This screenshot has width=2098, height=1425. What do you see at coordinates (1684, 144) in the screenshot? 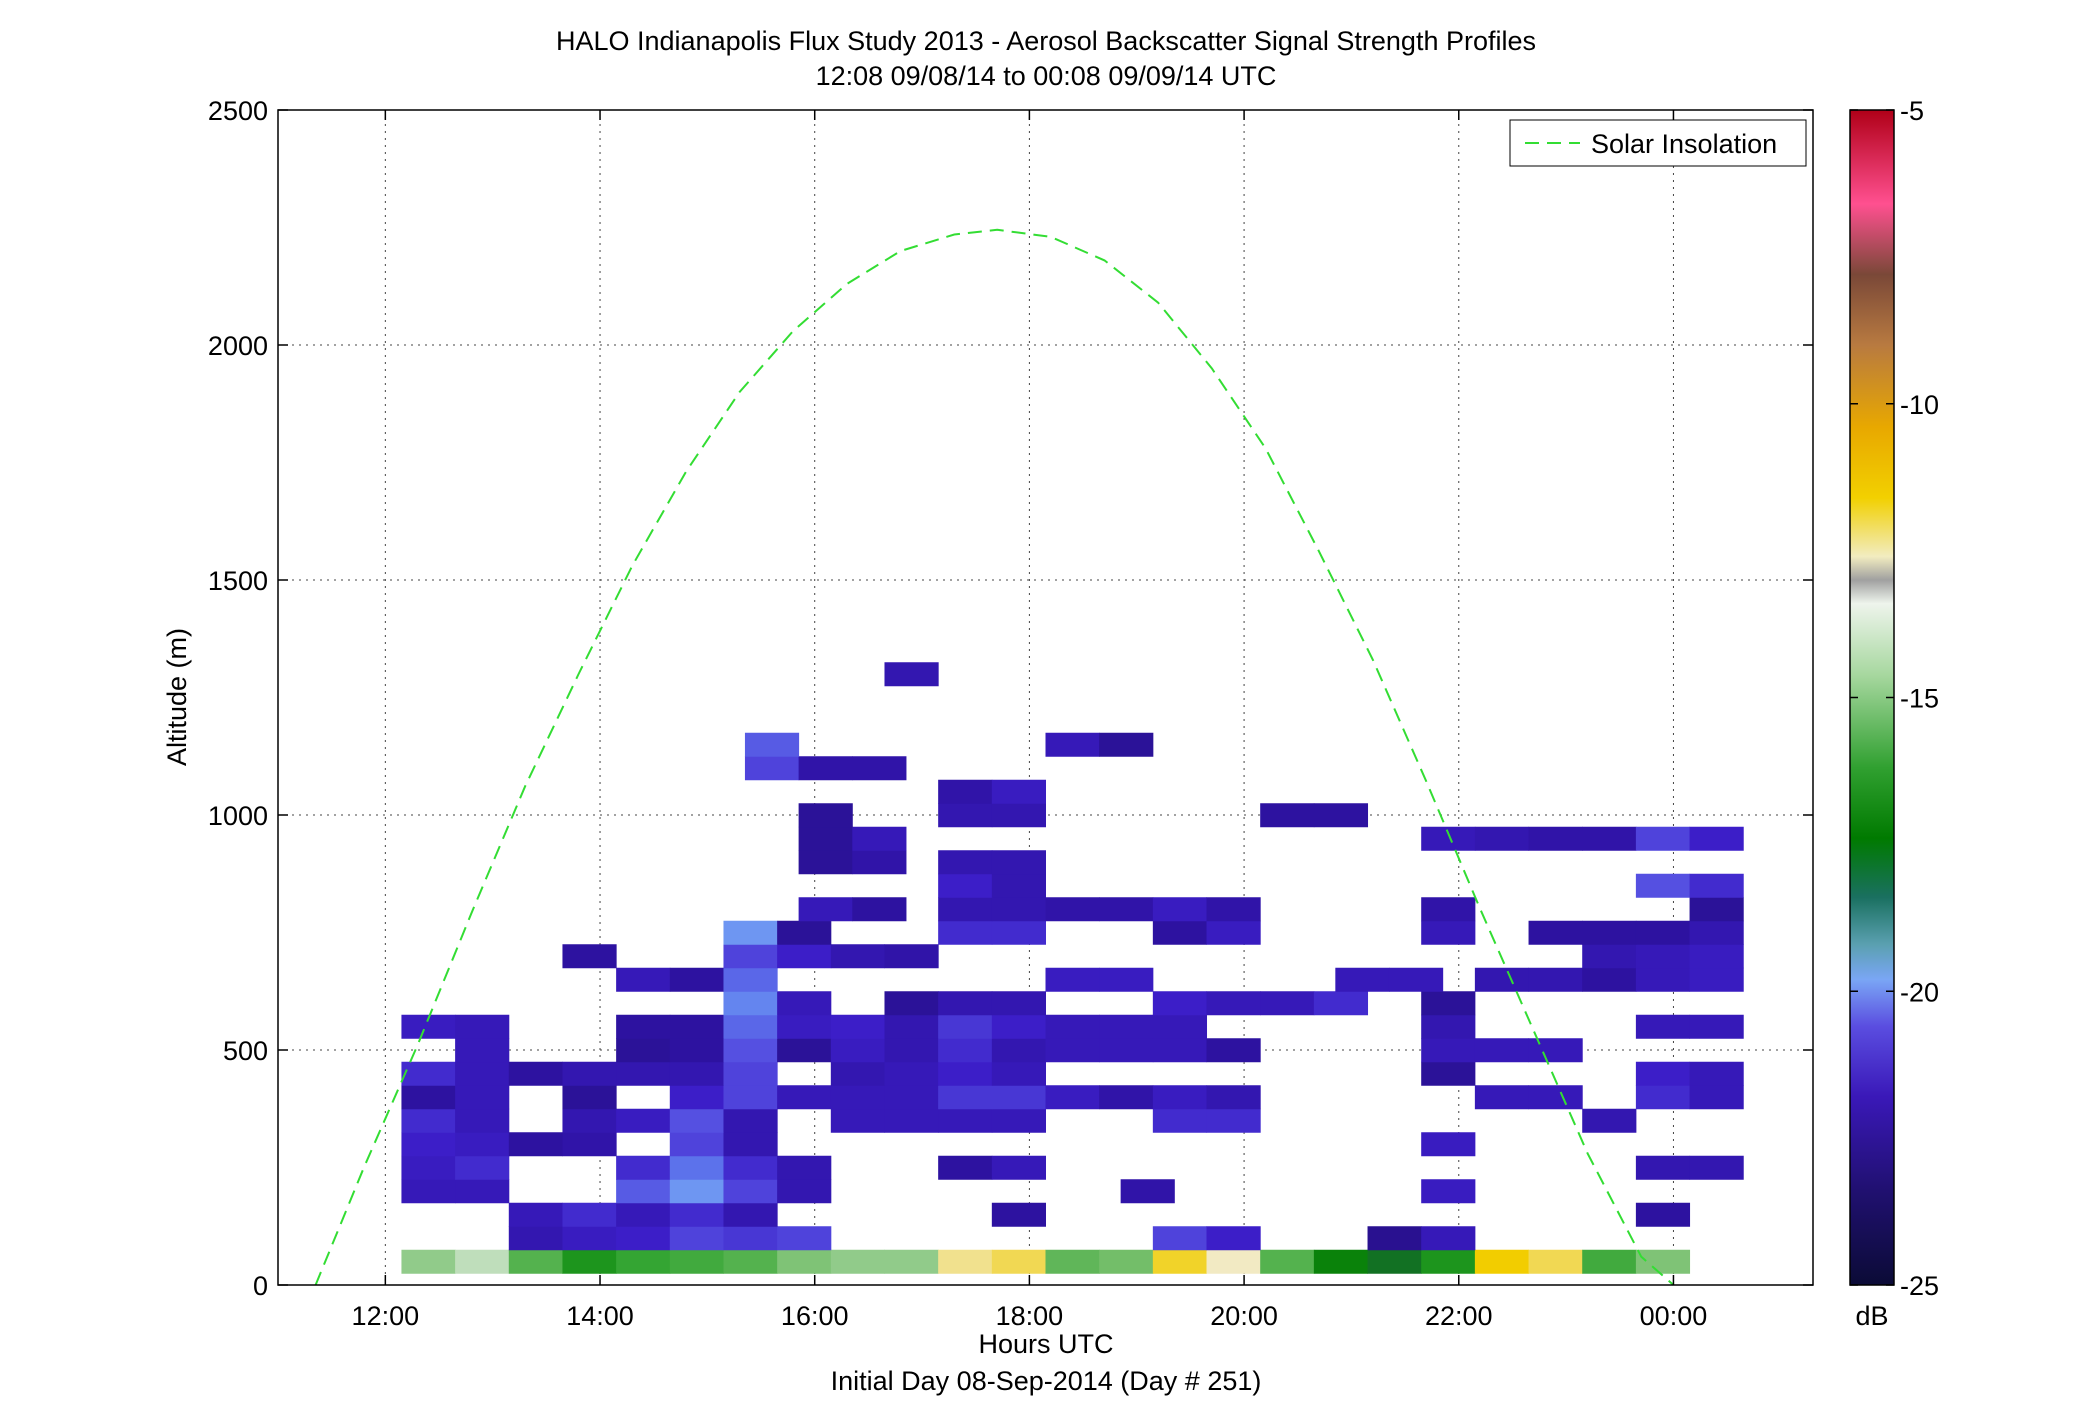
I see `legend-entry-solar-insolation: Solar Insolation` at bounding box center [1684, 144].